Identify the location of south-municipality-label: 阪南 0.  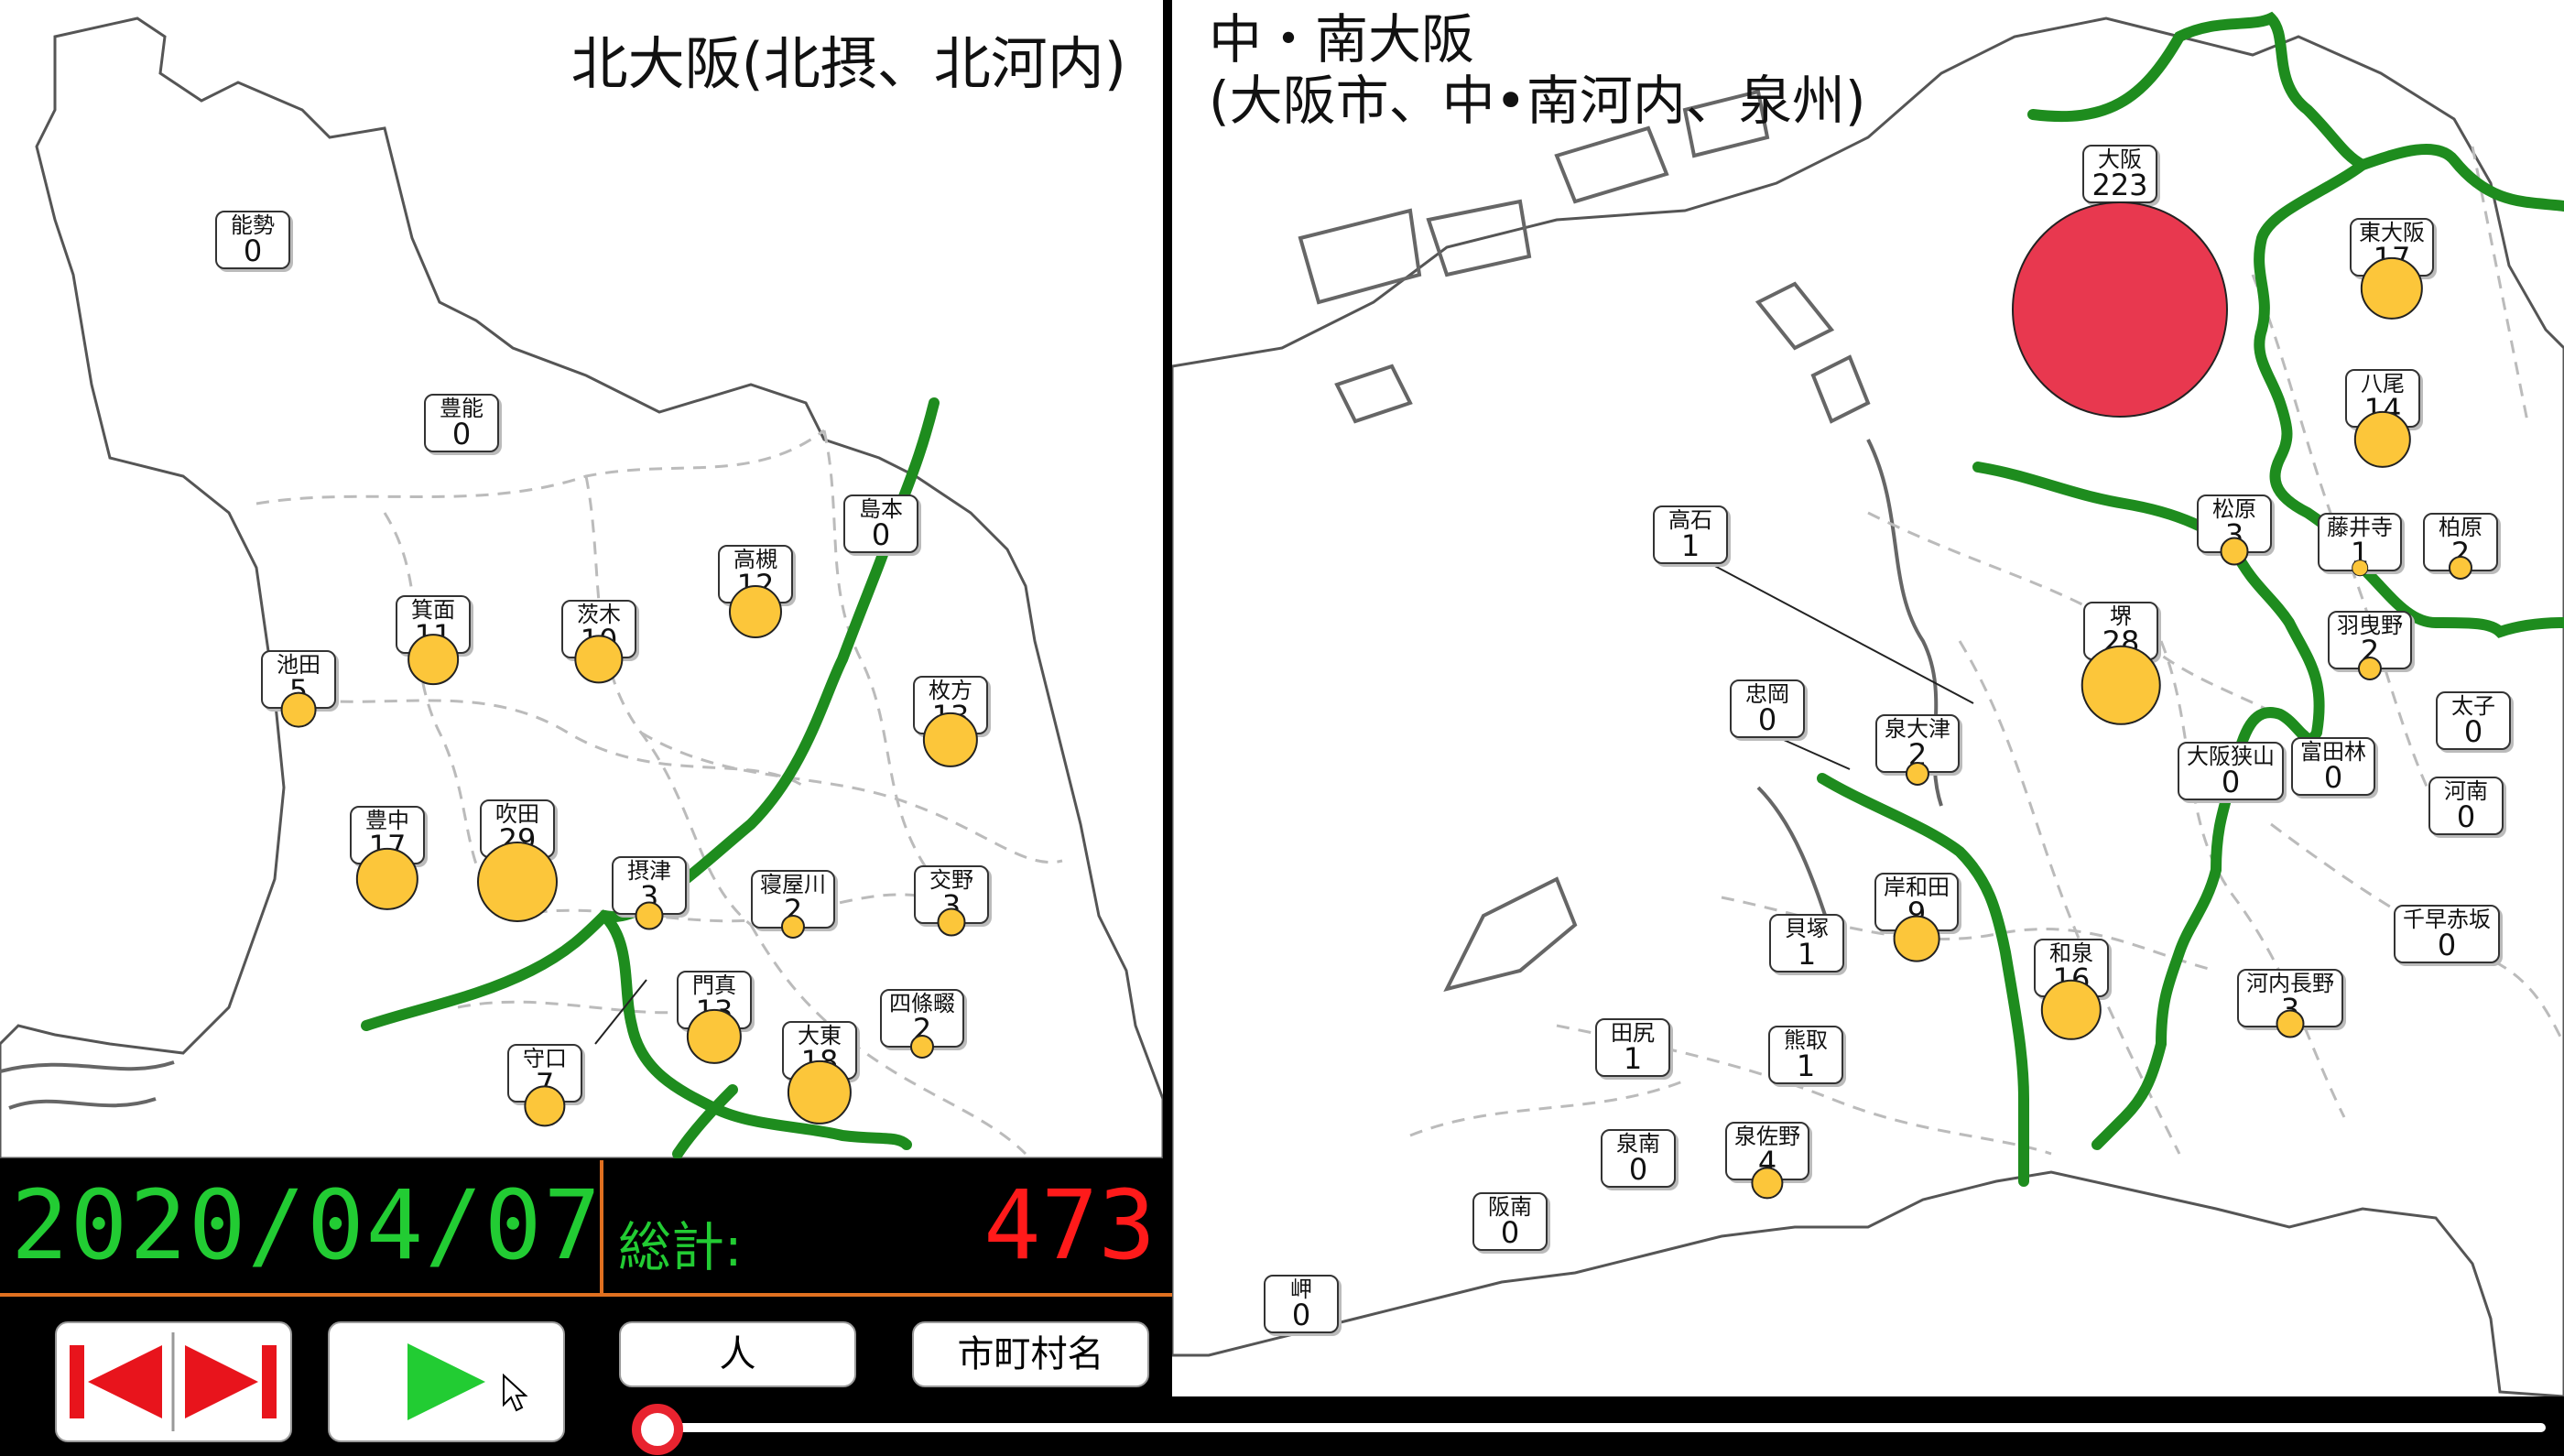
(1510, 1221).